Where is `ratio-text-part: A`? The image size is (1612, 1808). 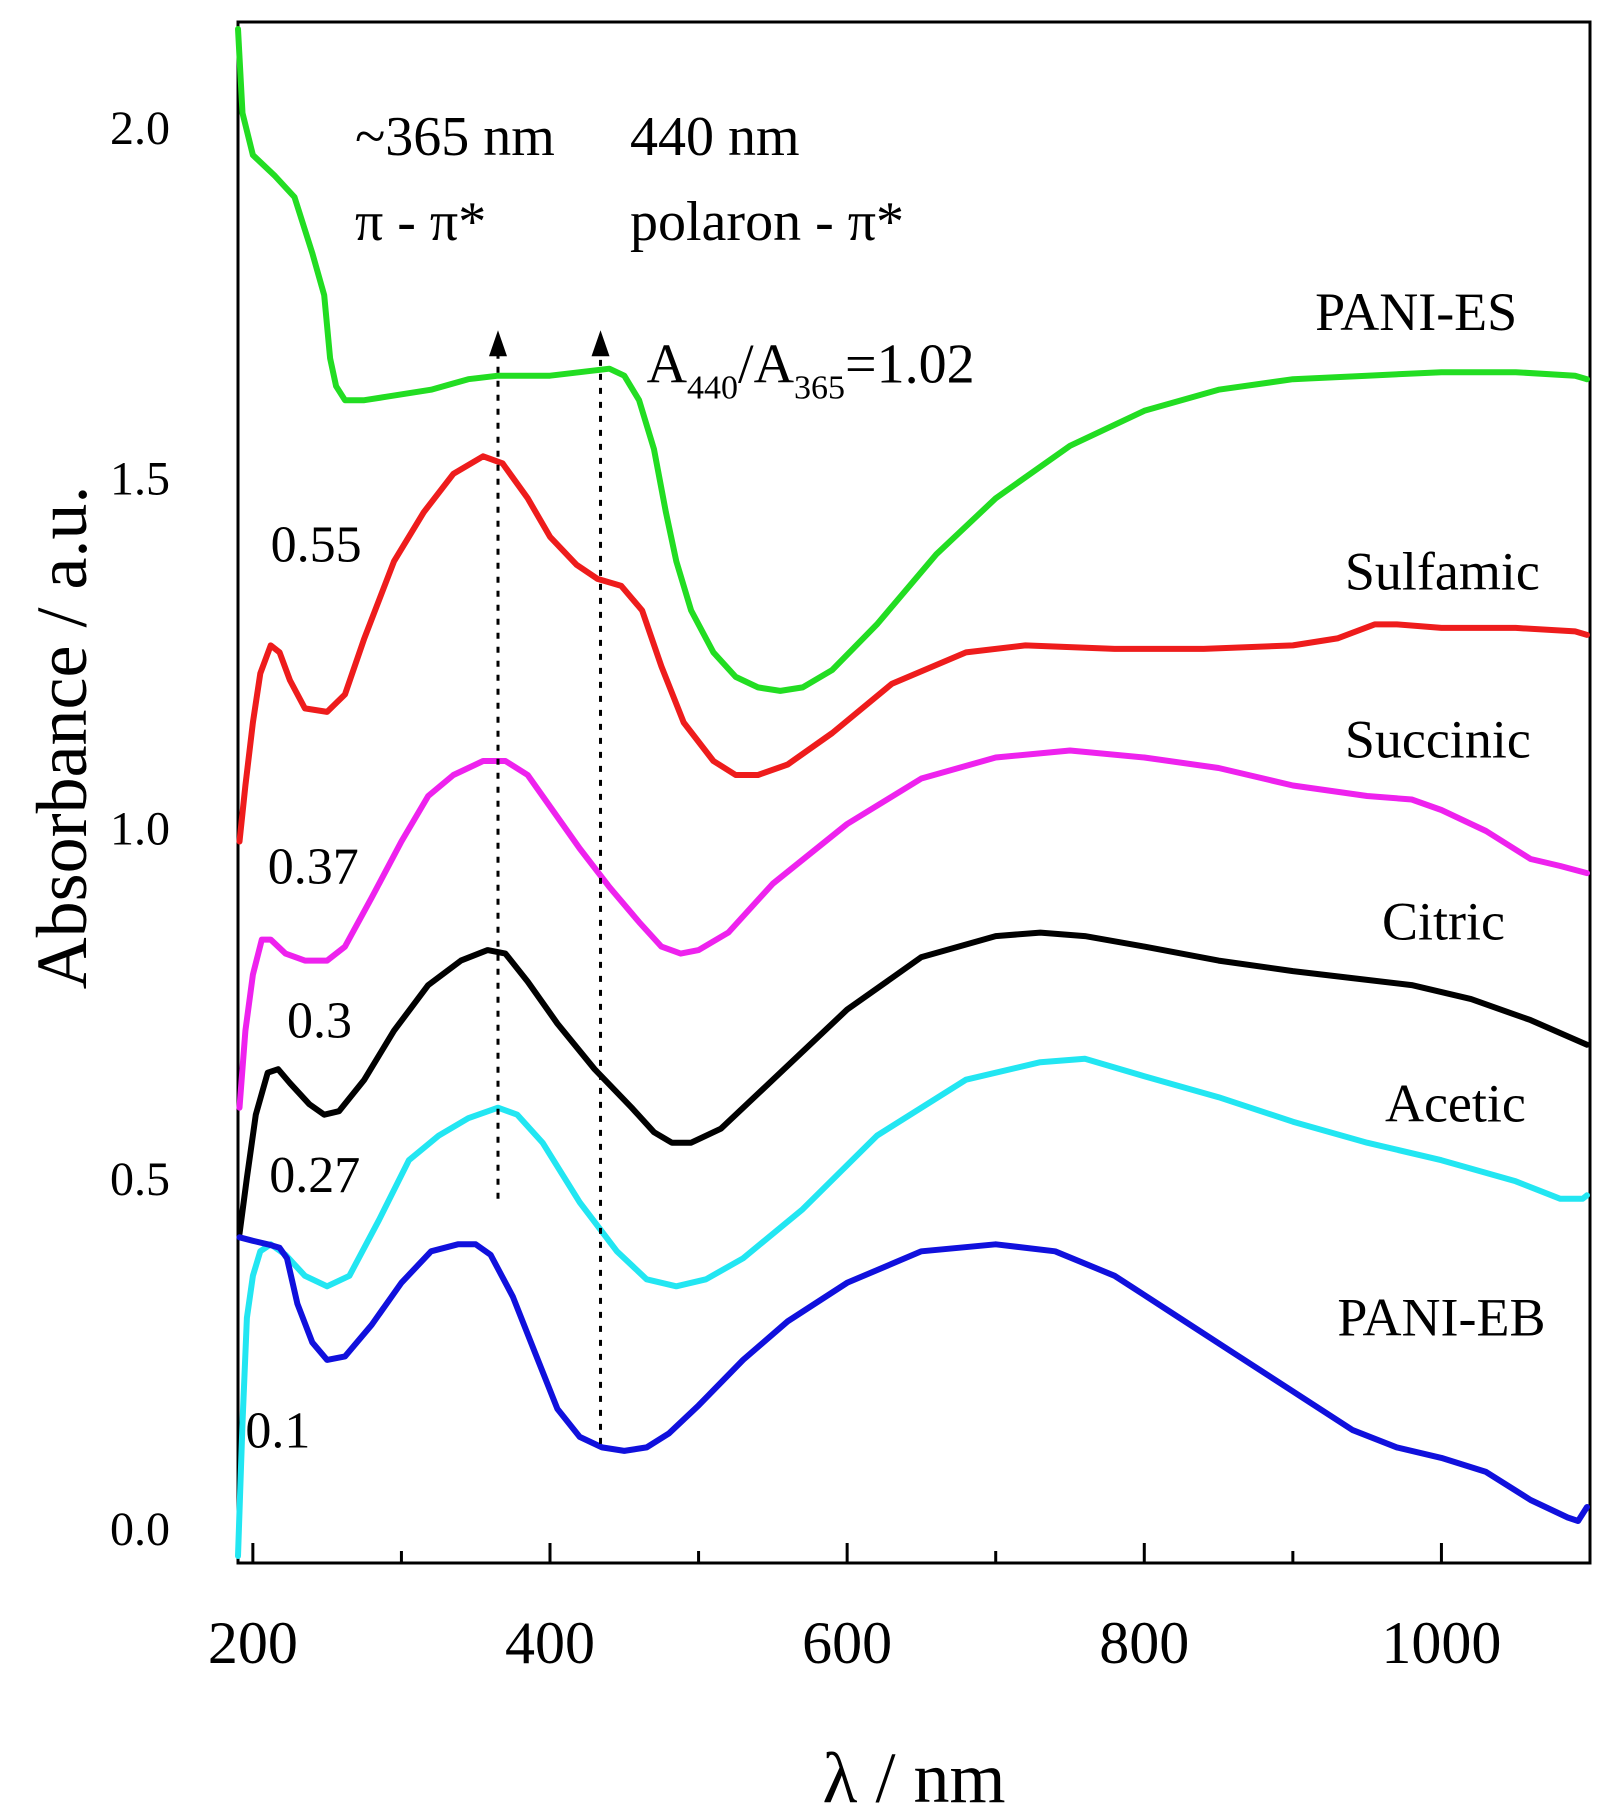
ratio-text-part: A is located at coordinates (667, 365).